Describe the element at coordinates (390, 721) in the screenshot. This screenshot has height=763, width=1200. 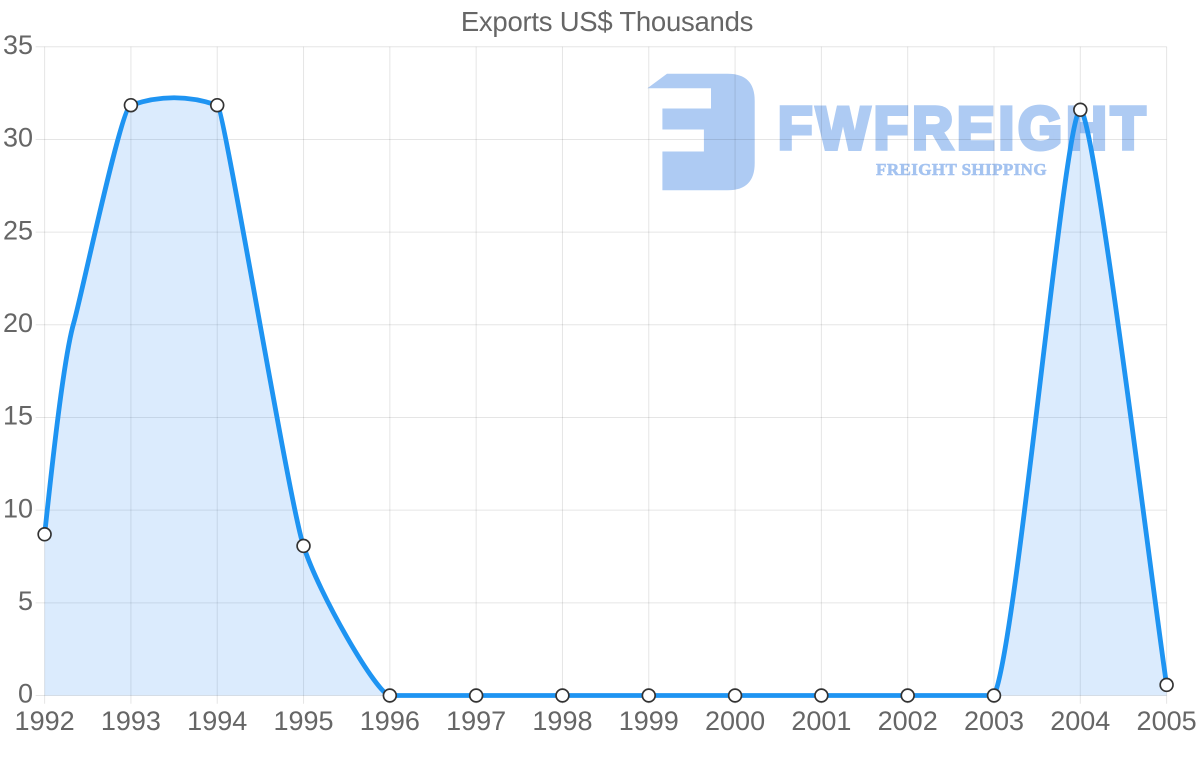
I see `svg-text: 1996` at that location.